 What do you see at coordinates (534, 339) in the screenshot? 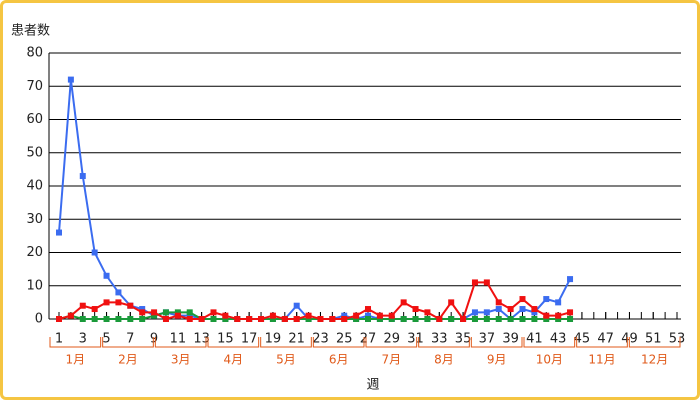
I see `x-tick-label: 41` at bounding box center [534, 339].